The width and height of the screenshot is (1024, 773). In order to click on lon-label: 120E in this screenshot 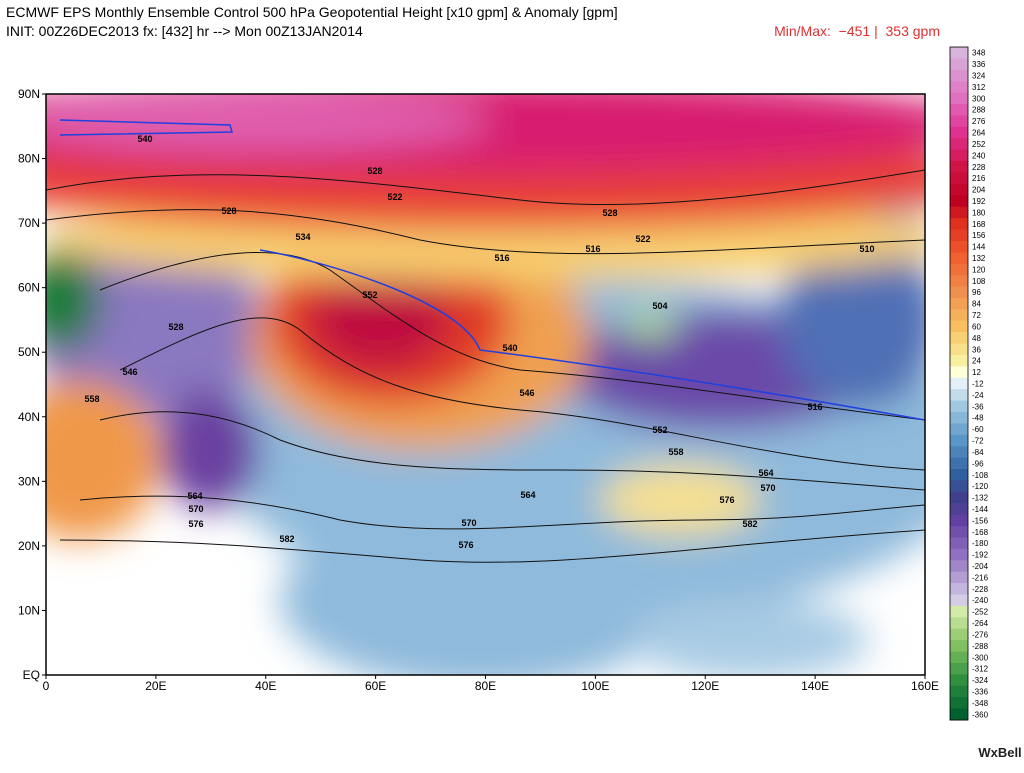, I will do `click(705, 686)`.